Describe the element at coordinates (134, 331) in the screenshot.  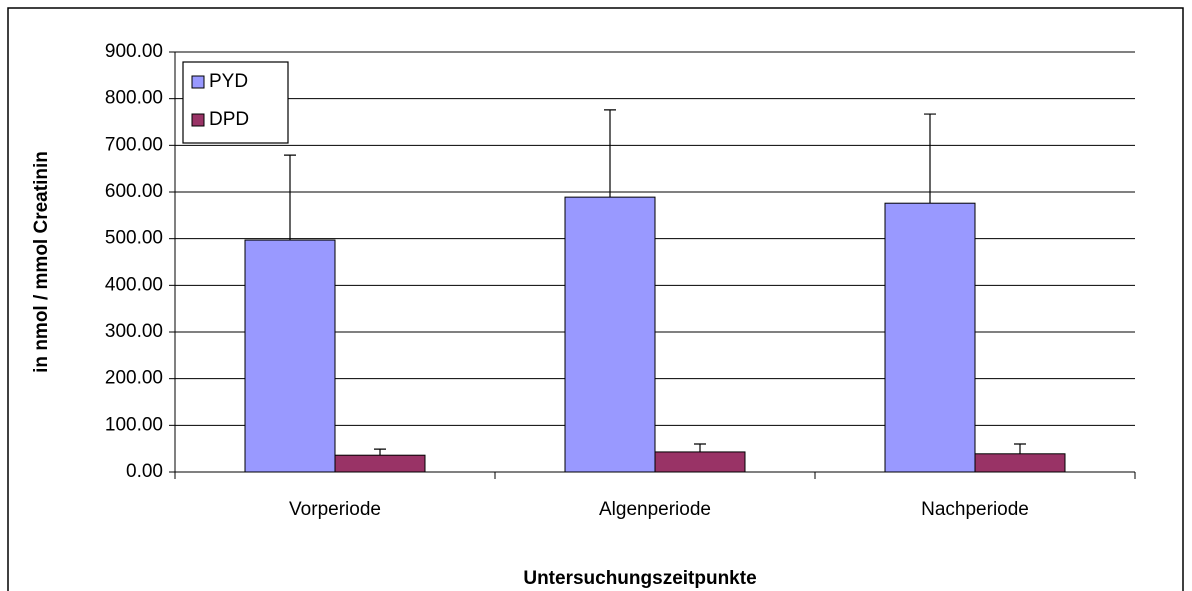
I see `y-tick-label: 300.00` at that location.